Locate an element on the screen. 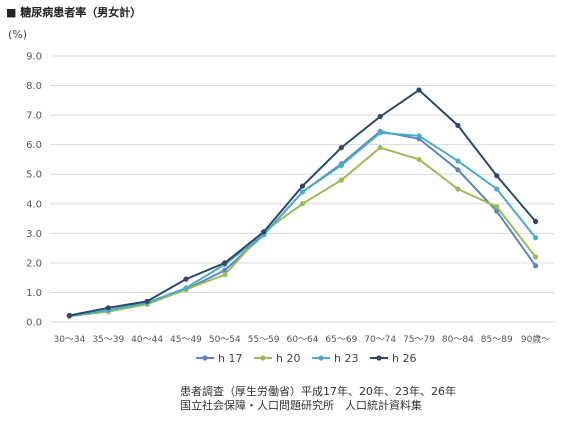 The image size is (570, 422). legend-item-h26: h 26 is located at coordinates (393, 358).